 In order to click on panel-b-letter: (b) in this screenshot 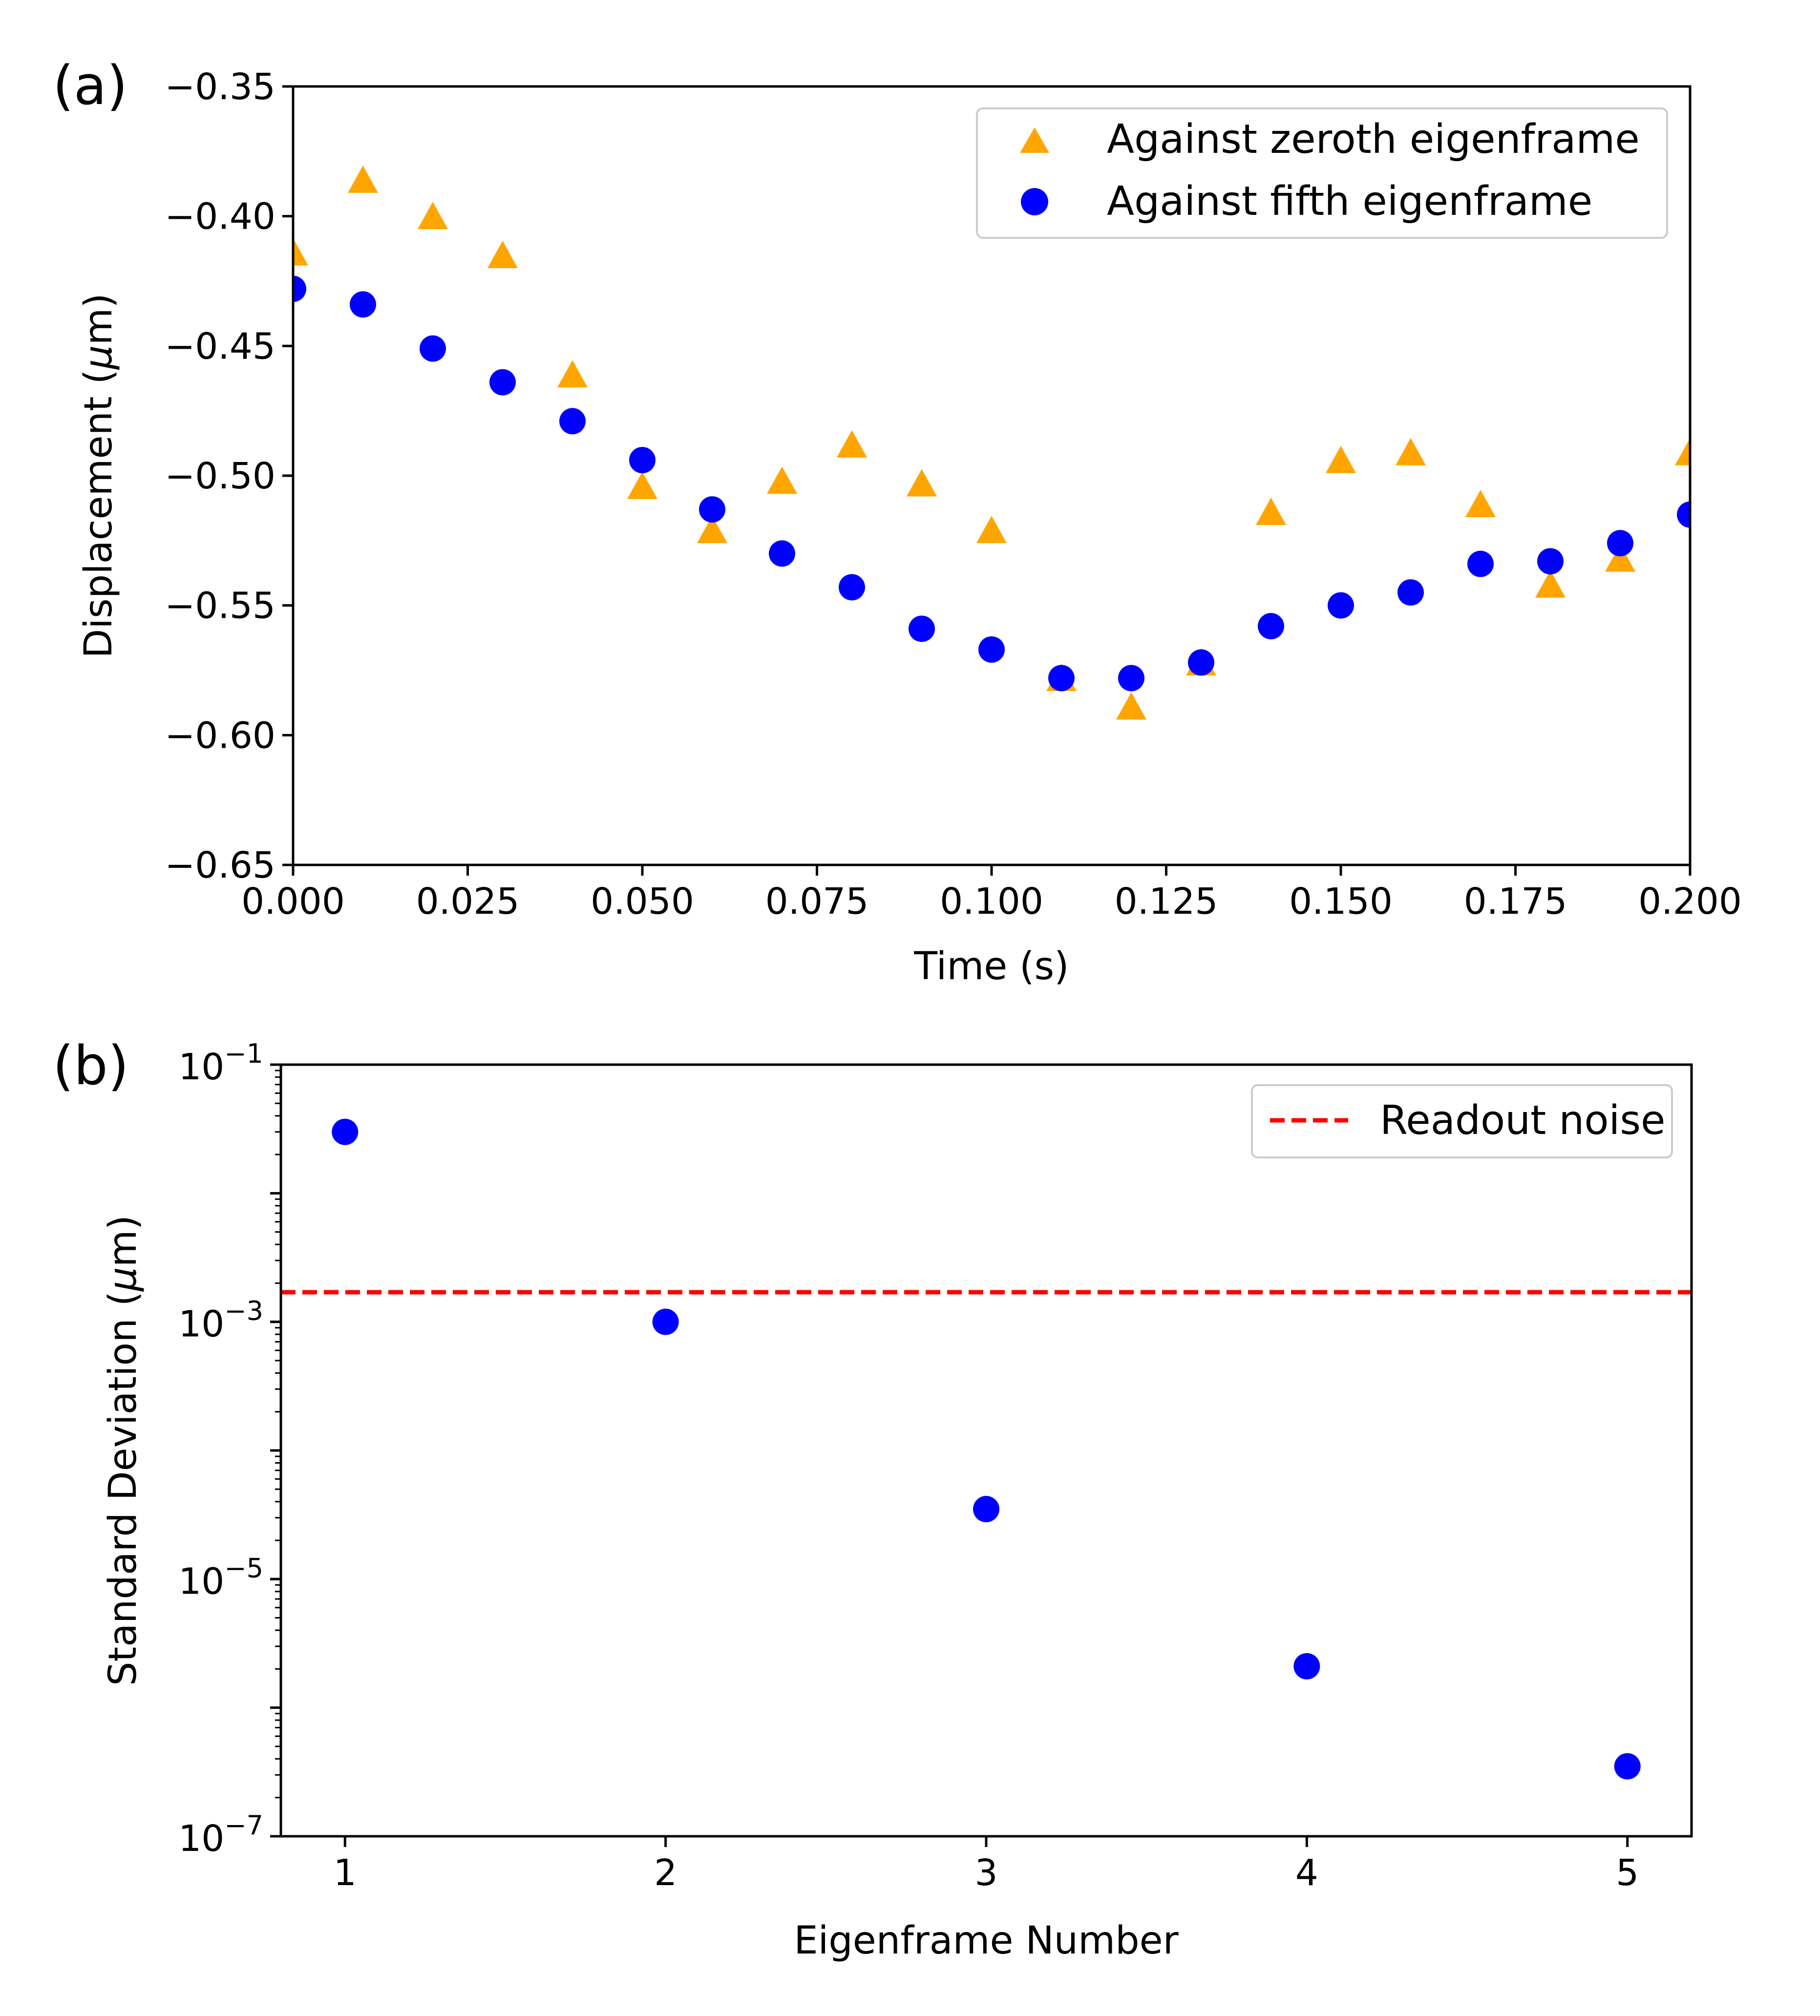, I will do `click(91, 1065)`.